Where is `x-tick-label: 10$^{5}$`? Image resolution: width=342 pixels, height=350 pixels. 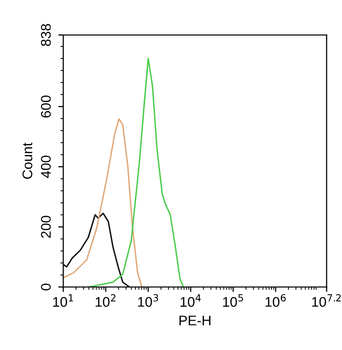
x-tick-label: 10$^{5}$ is located at coordinates (233, 300).